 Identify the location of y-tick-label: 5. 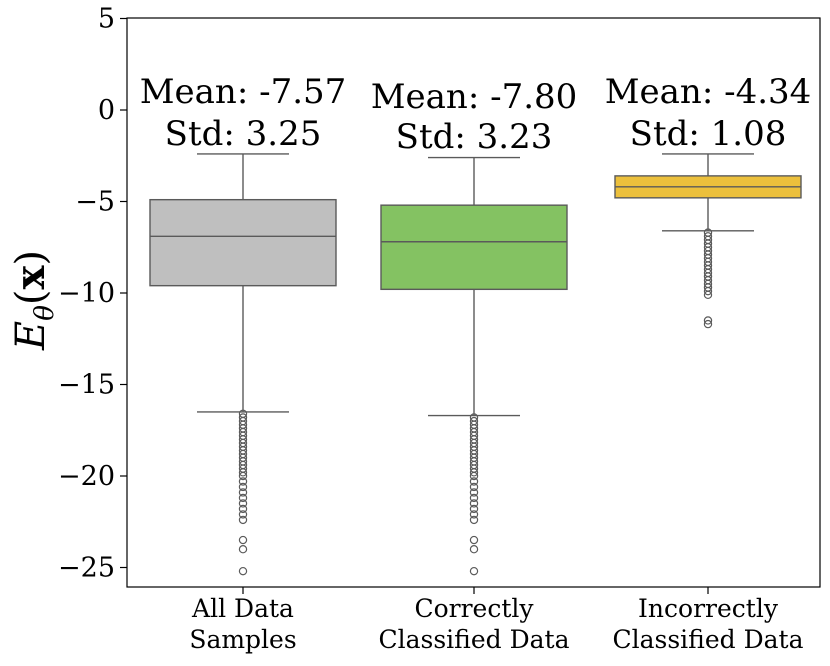
(106, 19).